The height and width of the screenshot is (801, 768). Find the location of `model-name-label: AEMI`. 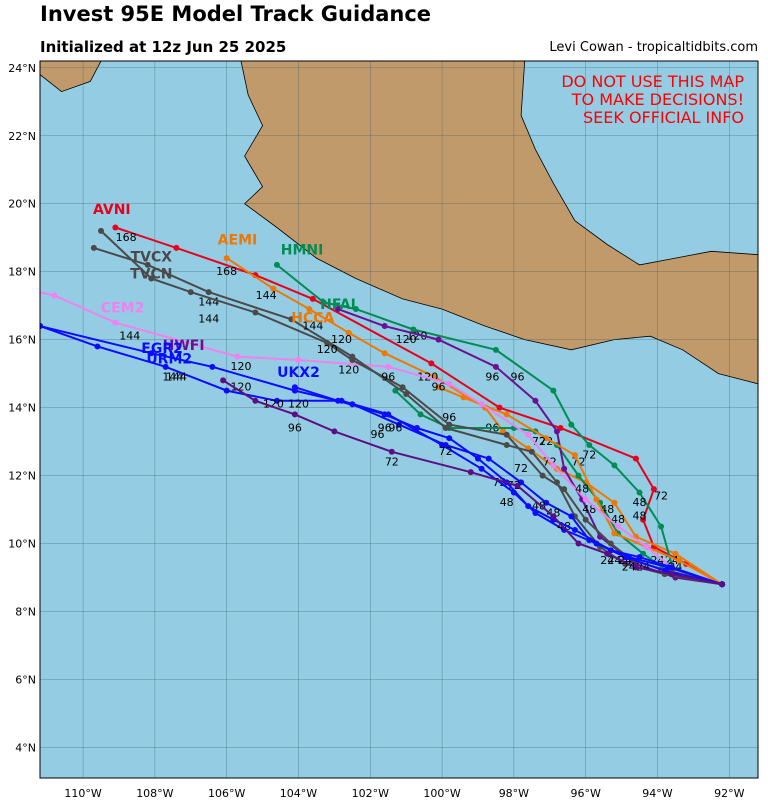

model-name-label: AEMI is located at coordinates (238, 240).